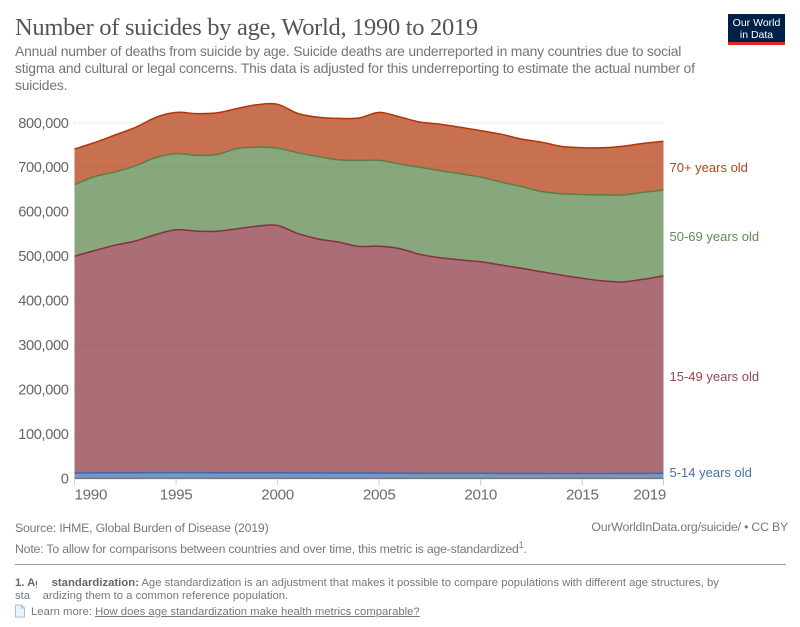 Image resolution: width=800 pixels, height=627 pixels. I want to click on svg-text: 300,000, so click(43, 346).